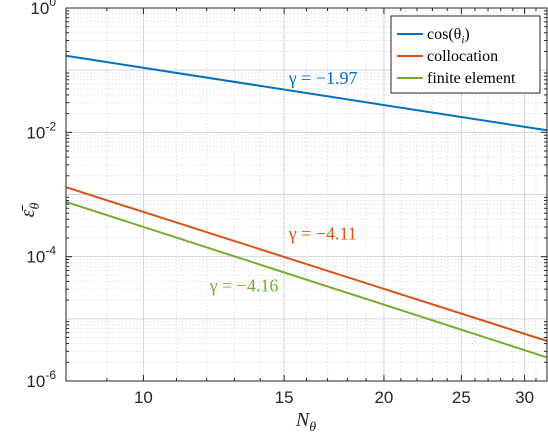 Image resolution: width=548 pixels, height=435 pixels. I want to click on slope-annotation: γ = −1.97, so click(323, 78).